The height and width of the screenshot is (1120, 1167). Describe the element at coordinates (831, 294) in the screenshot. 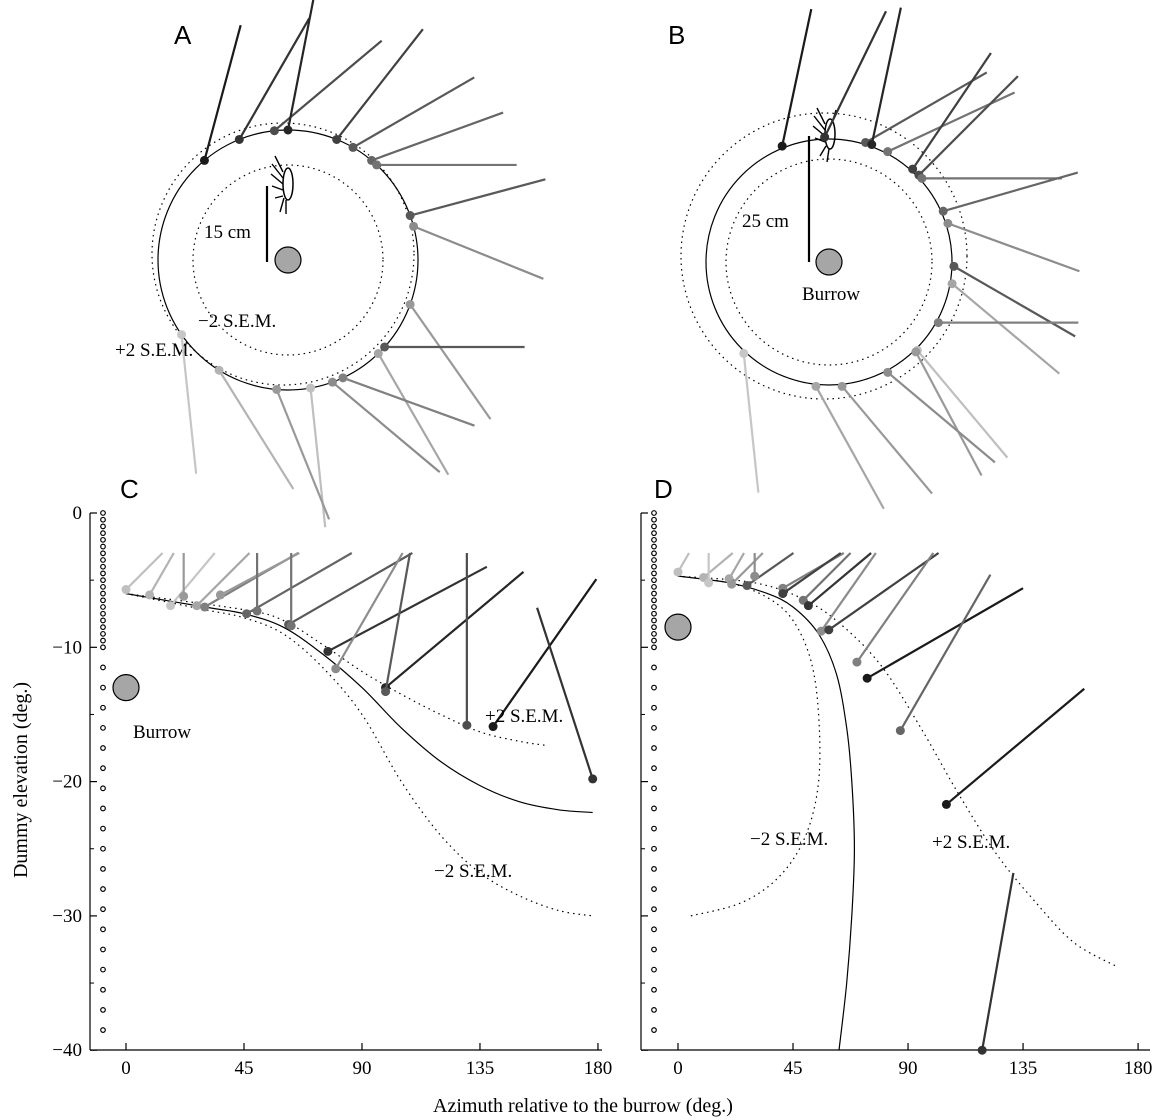

I see `panel-b-burrow-label: Burrow` at that location.